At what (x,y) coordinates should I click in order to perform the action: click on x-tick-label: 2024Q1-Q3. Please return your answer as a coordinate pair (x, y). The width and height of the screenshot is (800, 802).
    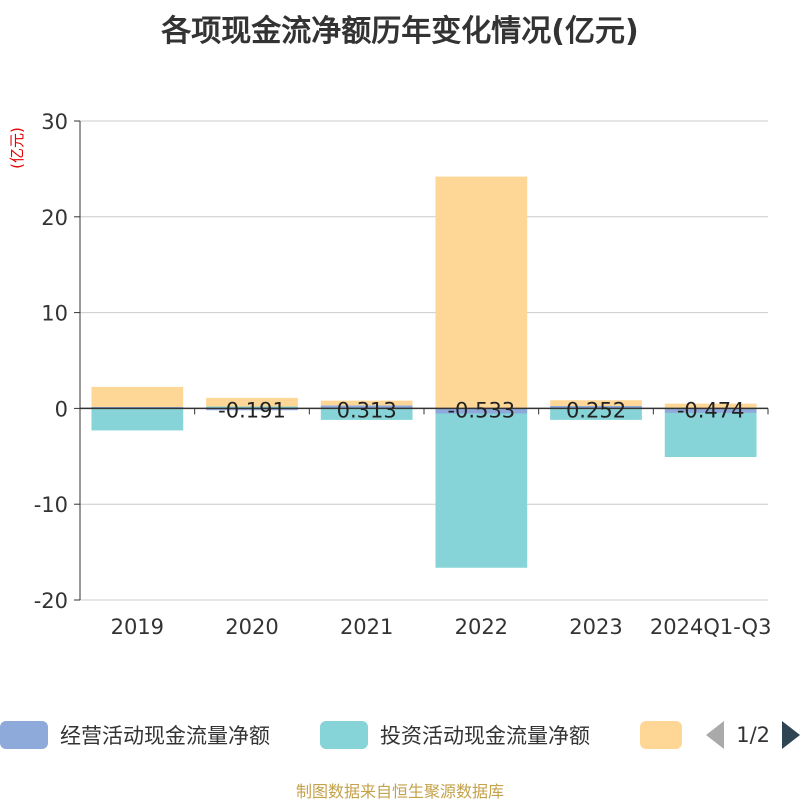
    Looking at the image, I should click on (711, 627).